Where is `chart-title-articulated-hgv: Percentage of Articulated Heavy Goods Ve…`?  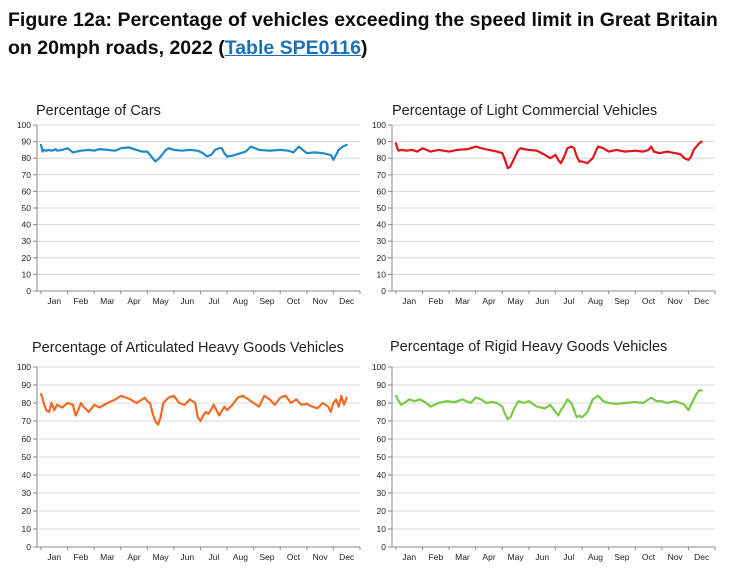 chart-title-articulated-hgv: Percentage of Articulated Heavy Goods Ve… is located at coordinates (188, 348).